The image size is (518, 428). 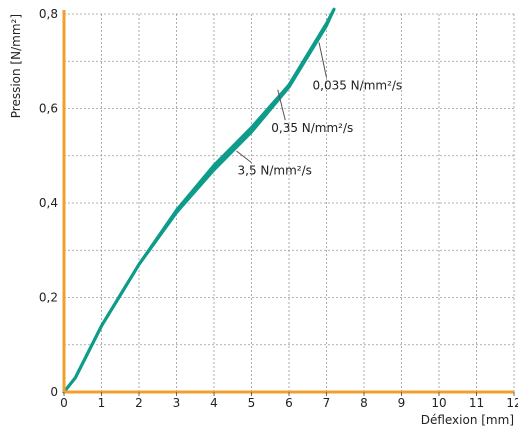 I want to click on x-axis-label: Déflexion [mm], so click(x=467, y=420).